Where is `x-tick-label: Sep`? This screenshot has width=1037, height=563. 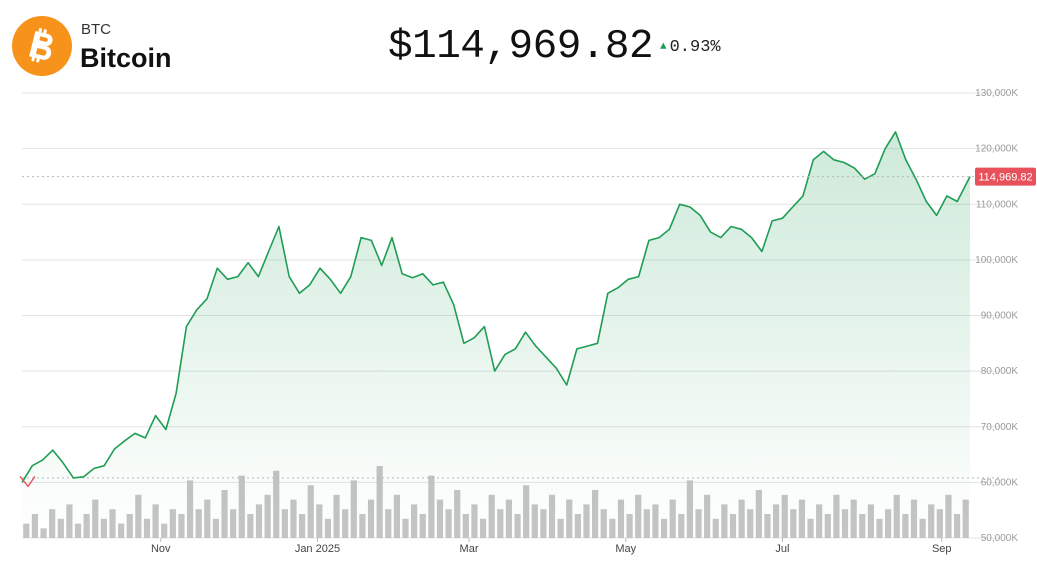
x-tick-label: Sep is located at coordinates (942, 549).